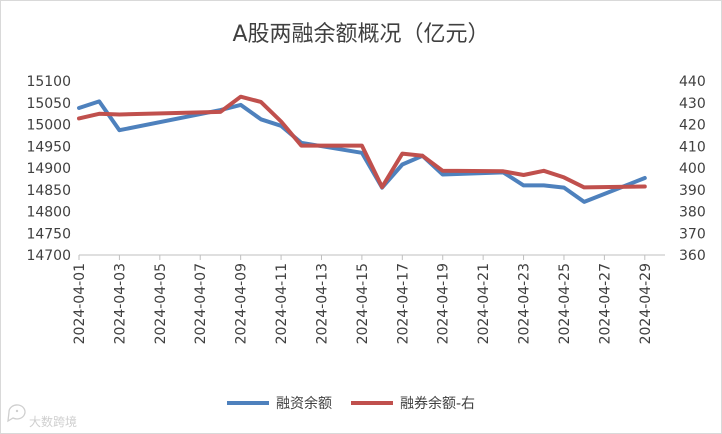 Image resolution: width=722 pixels, height=434 pixels. Describe the element at coordinates (565, 303) in the screenshot. I see `x-tick-label: 2024-04-25` at that location.